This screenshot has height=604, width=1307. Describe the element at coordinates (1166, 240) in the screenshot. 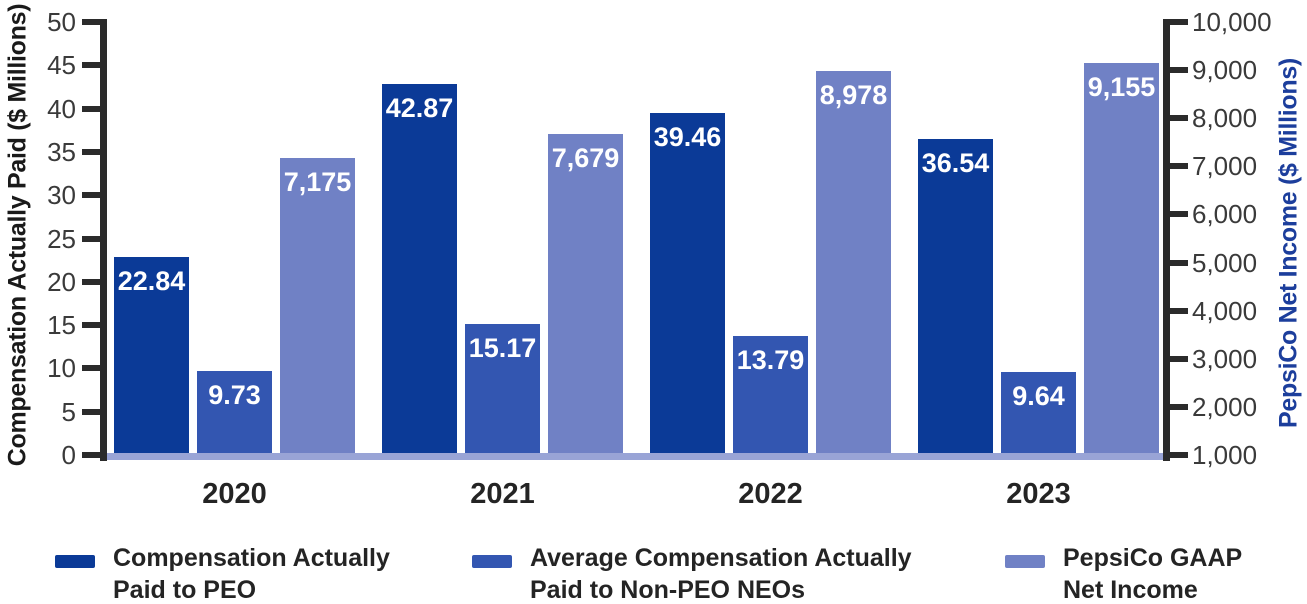

I see `right-axis-line` at that location.